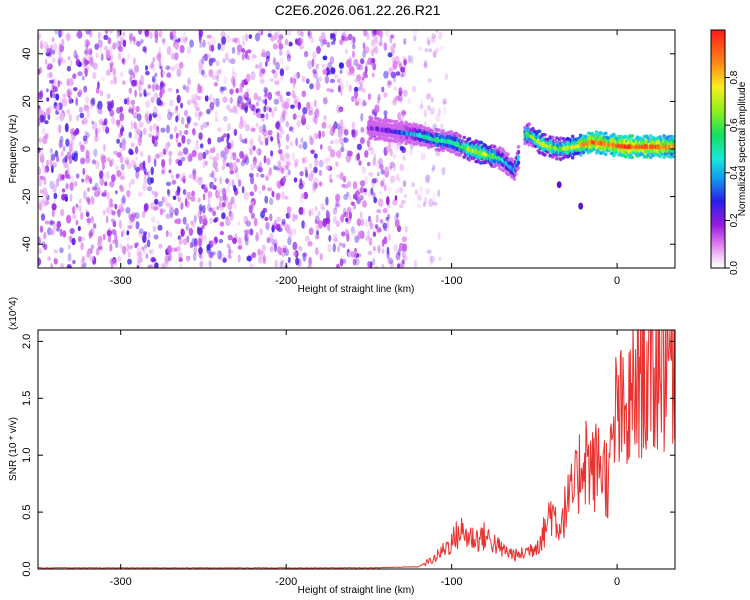 The width and height of the screenshot is (750, 600). What do you see at coordinates (27, 568) in the screenshot?
I see `y-tick-label: 0.0` at bounding box center [27, 568].